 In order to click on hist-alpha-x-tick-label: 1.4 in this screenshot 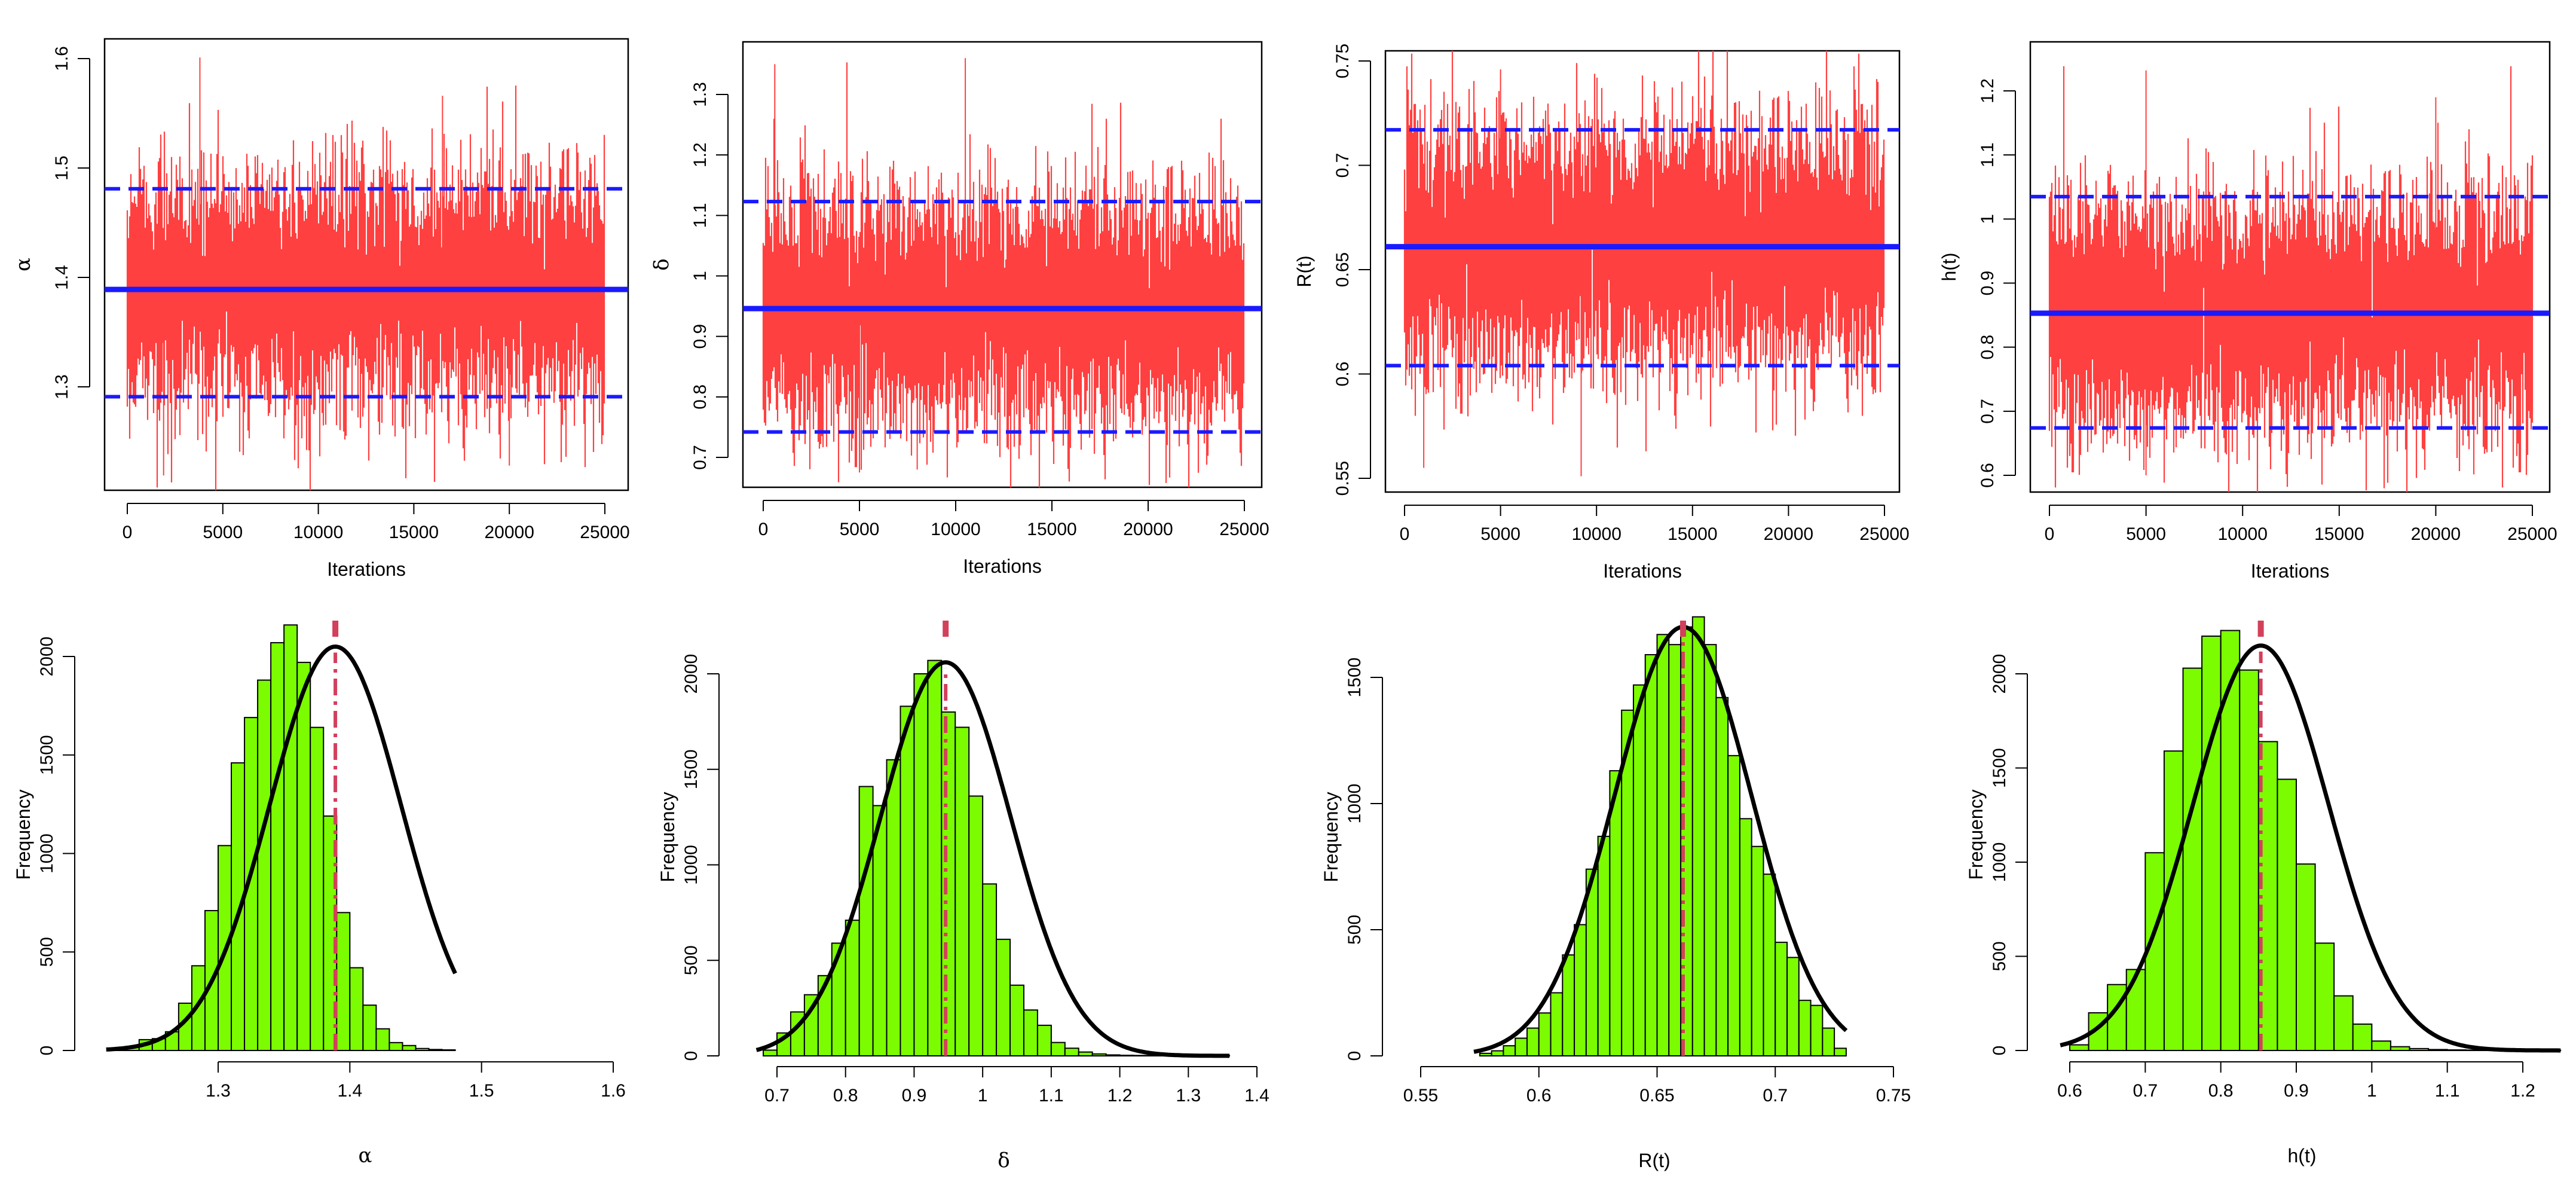, I will do `click(349, 1091)`.